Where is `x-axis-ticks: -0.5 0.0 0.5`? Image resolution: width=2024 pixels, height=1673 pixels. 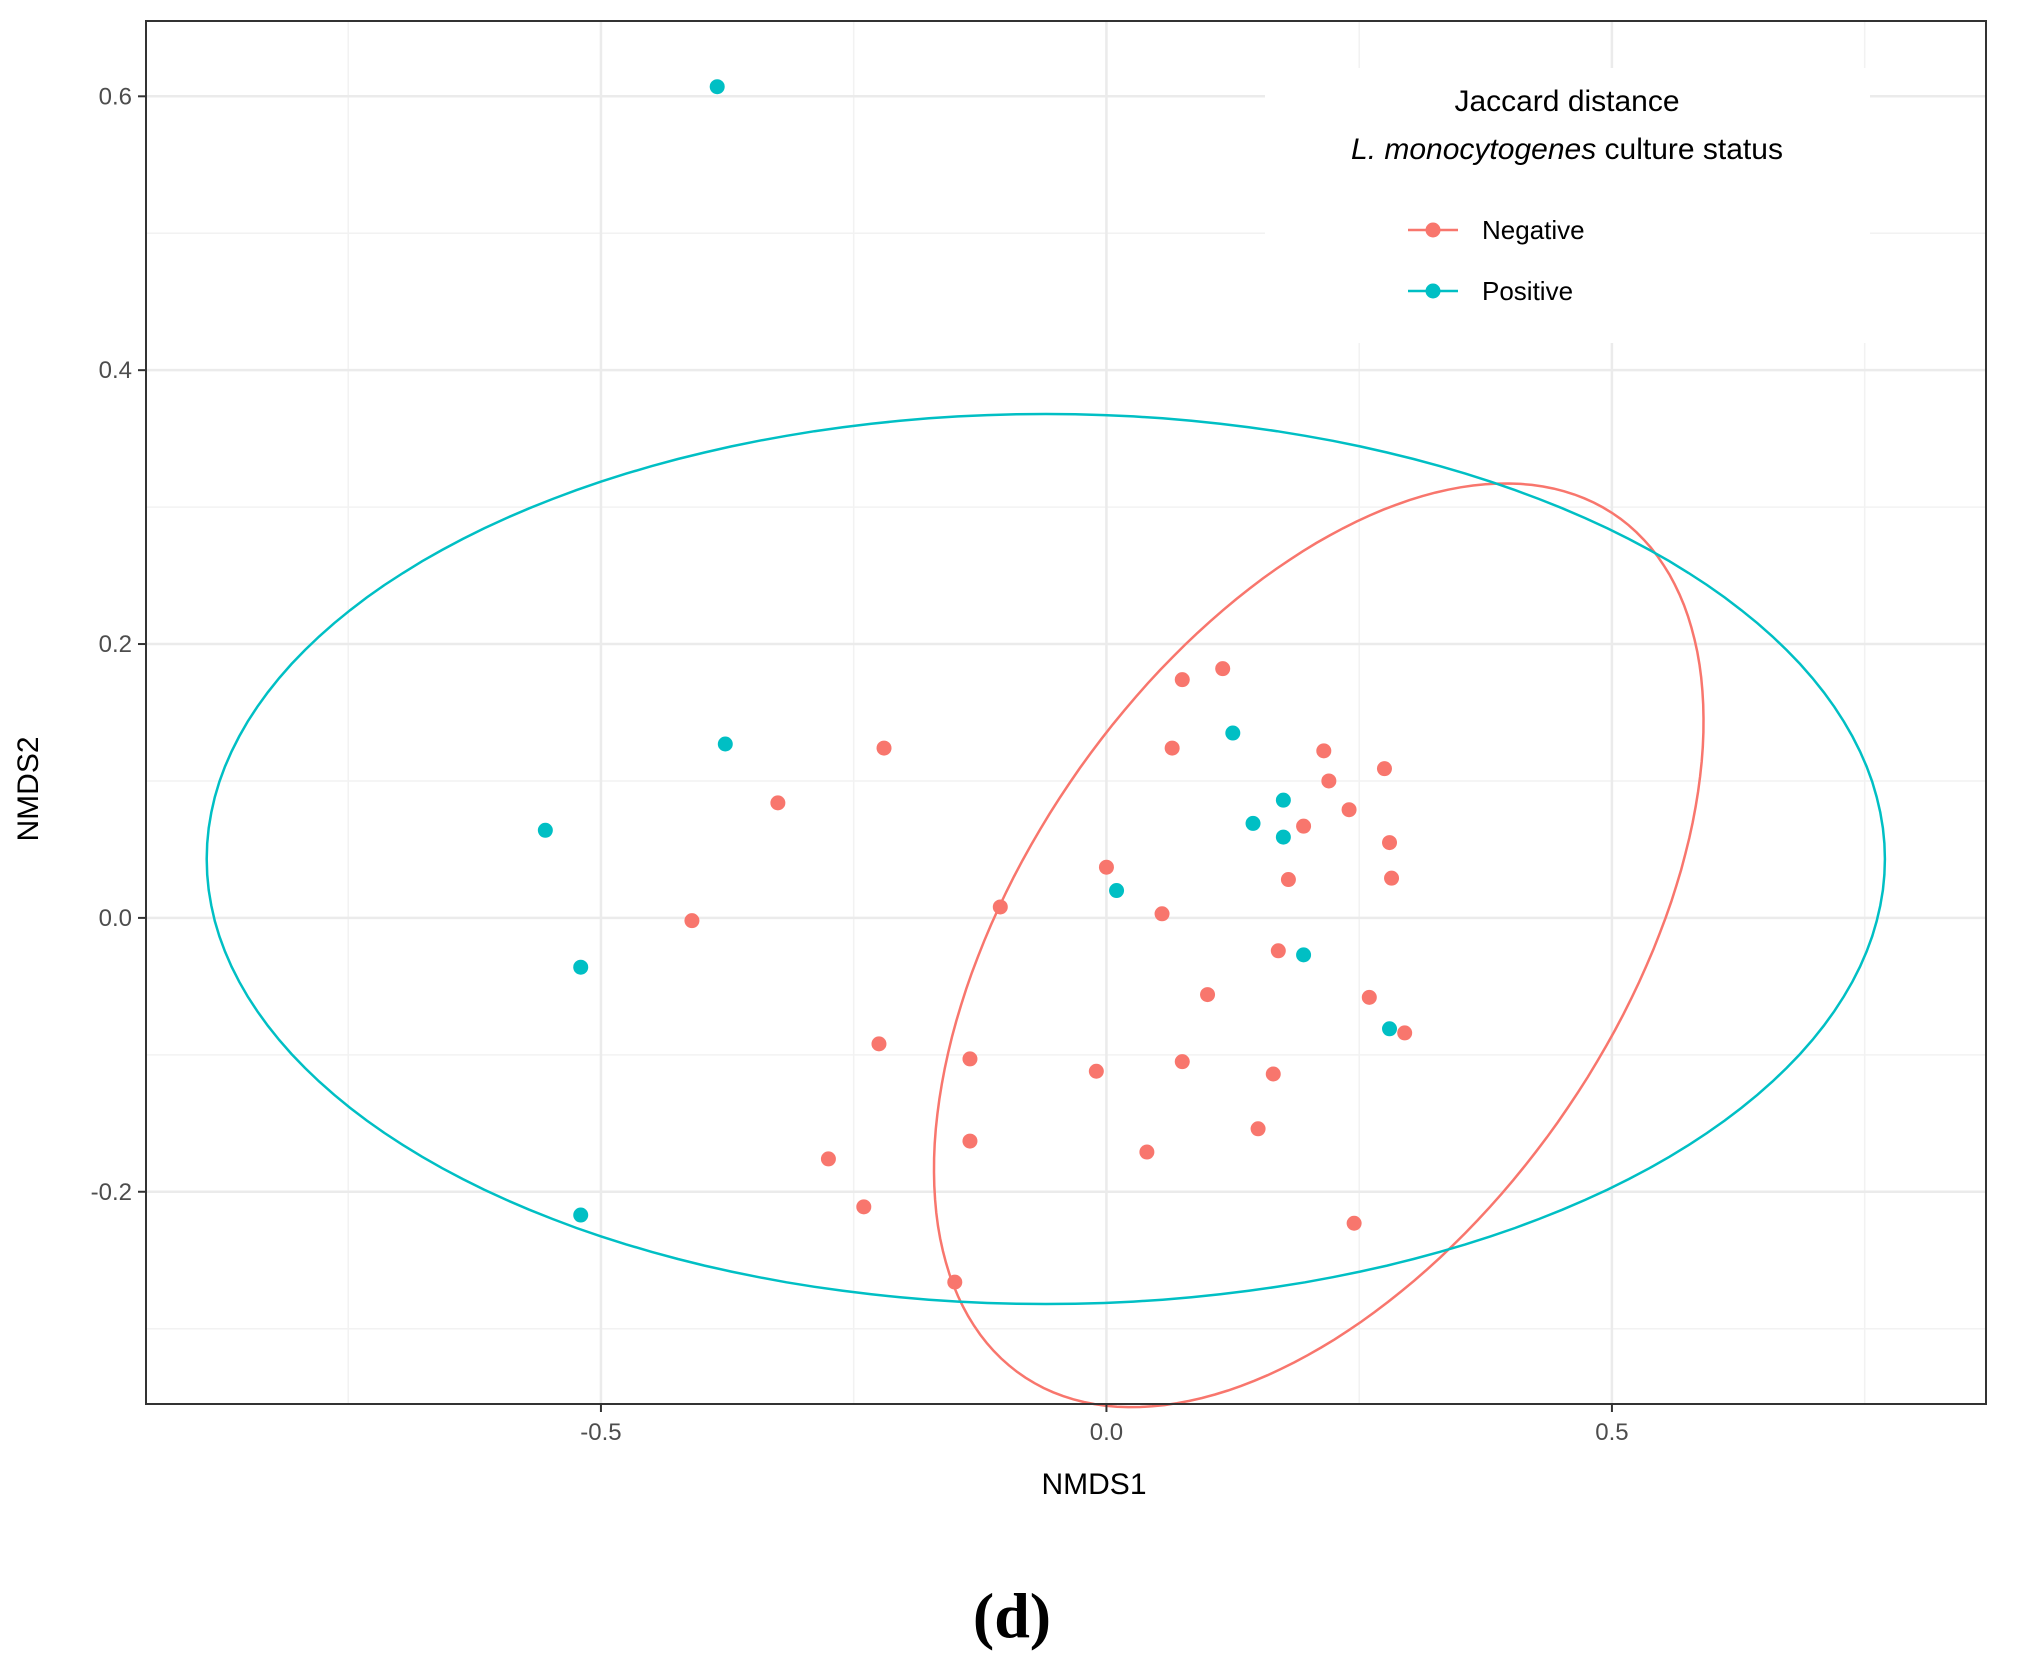
x-axis-ticks: -0.5 0.0 0.5 is located at coordinates (1104, 1425).